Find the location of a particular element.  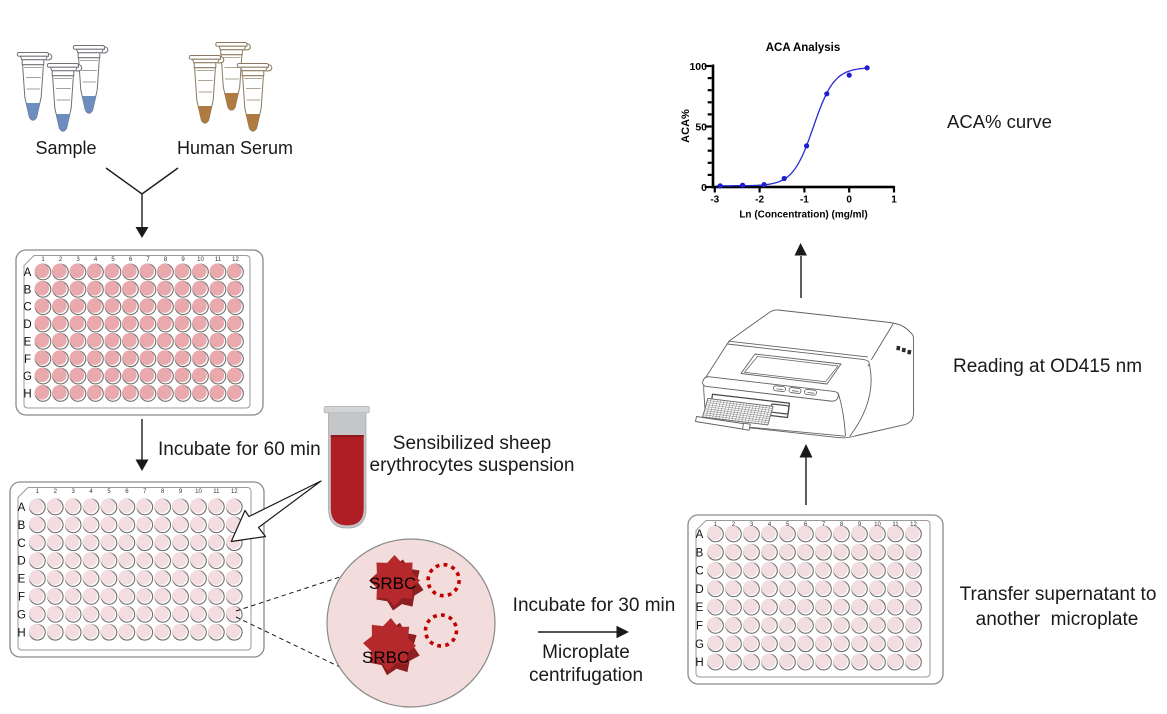

svg-text: -1 is located at coordinates (804, 200).